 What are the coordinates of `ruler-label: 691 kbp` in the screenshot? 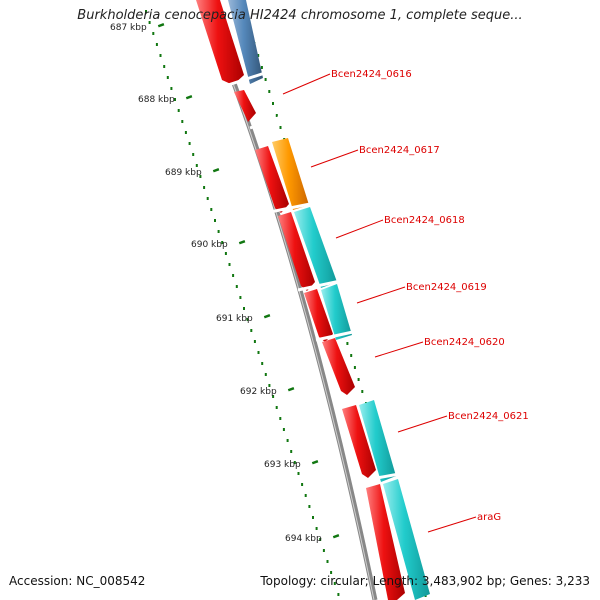 It's located at (234, 319).